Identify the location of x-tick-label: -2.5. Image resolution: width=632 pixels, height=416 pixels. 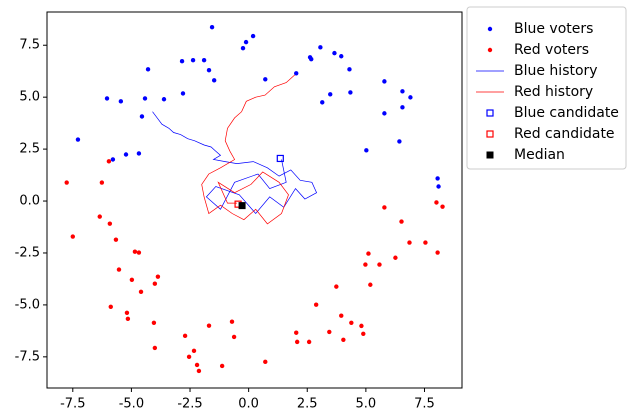
(189, 404).